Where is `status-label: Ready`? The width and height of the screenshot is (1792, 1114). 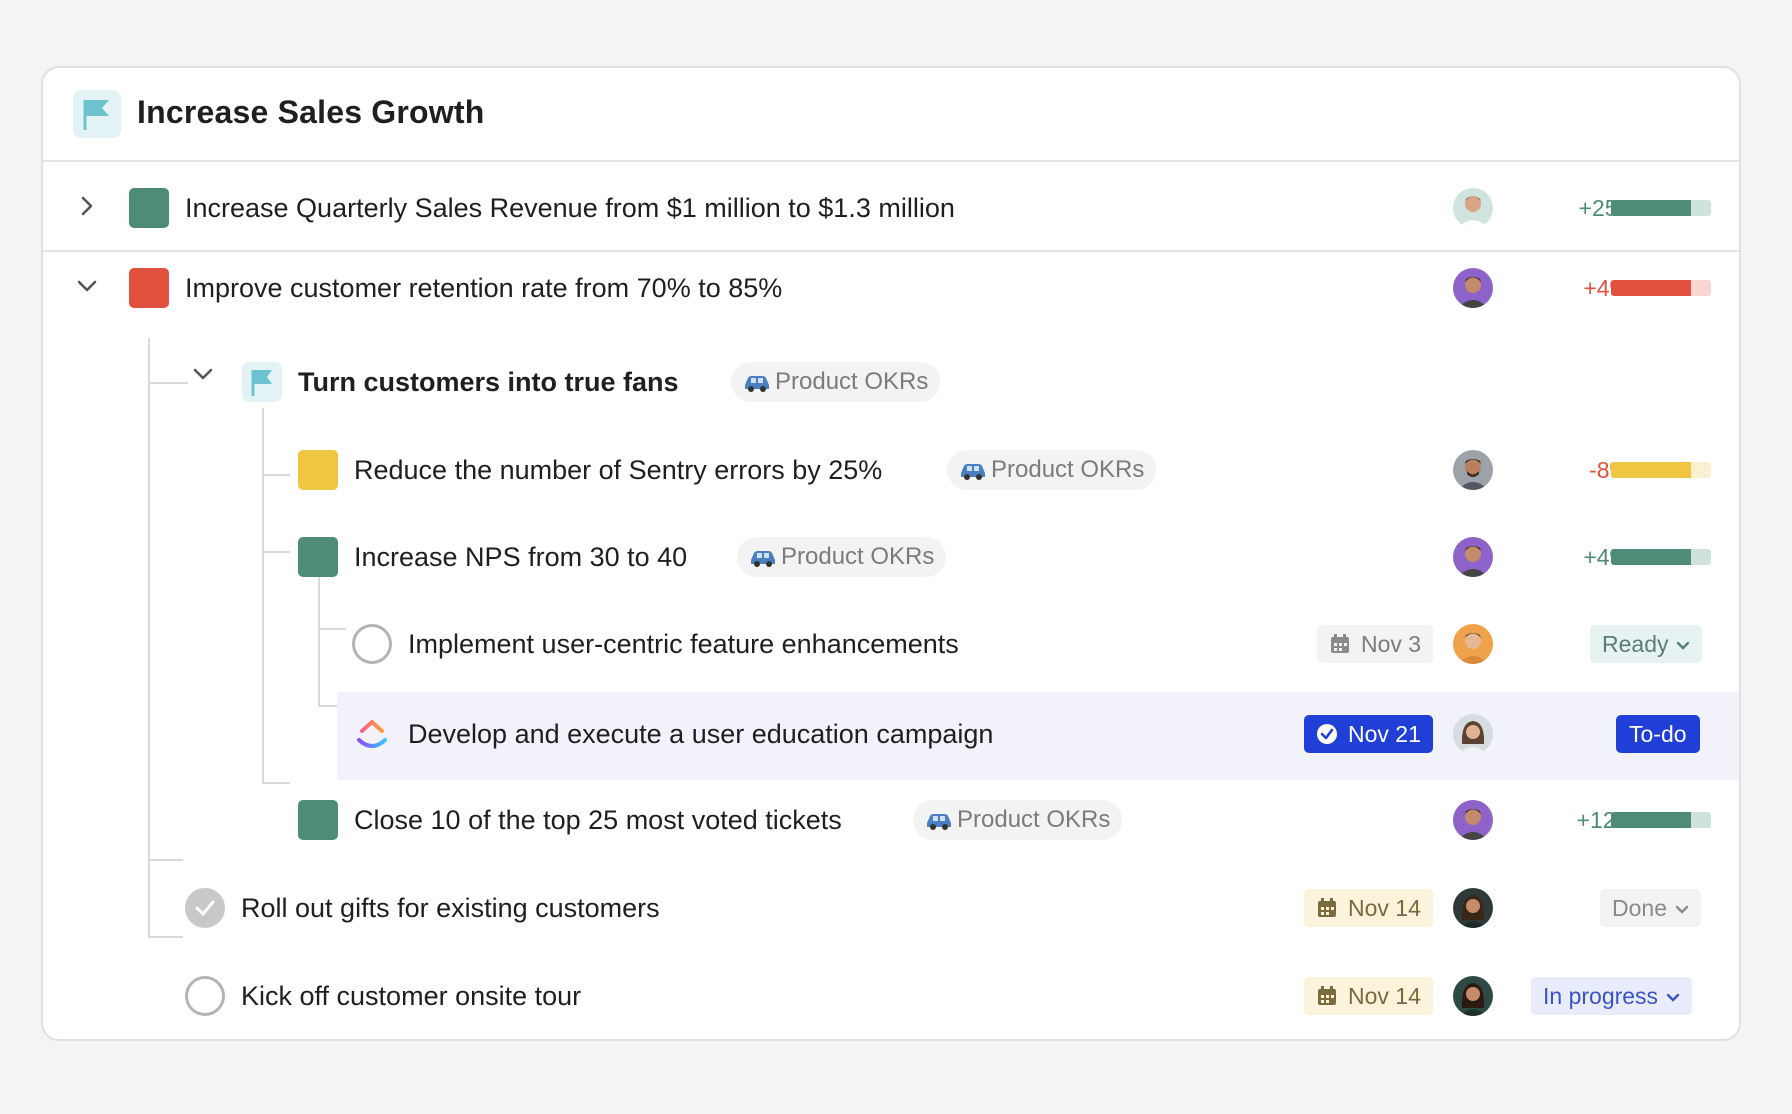 status-label: Ready is located at coordinates (1635, 644).